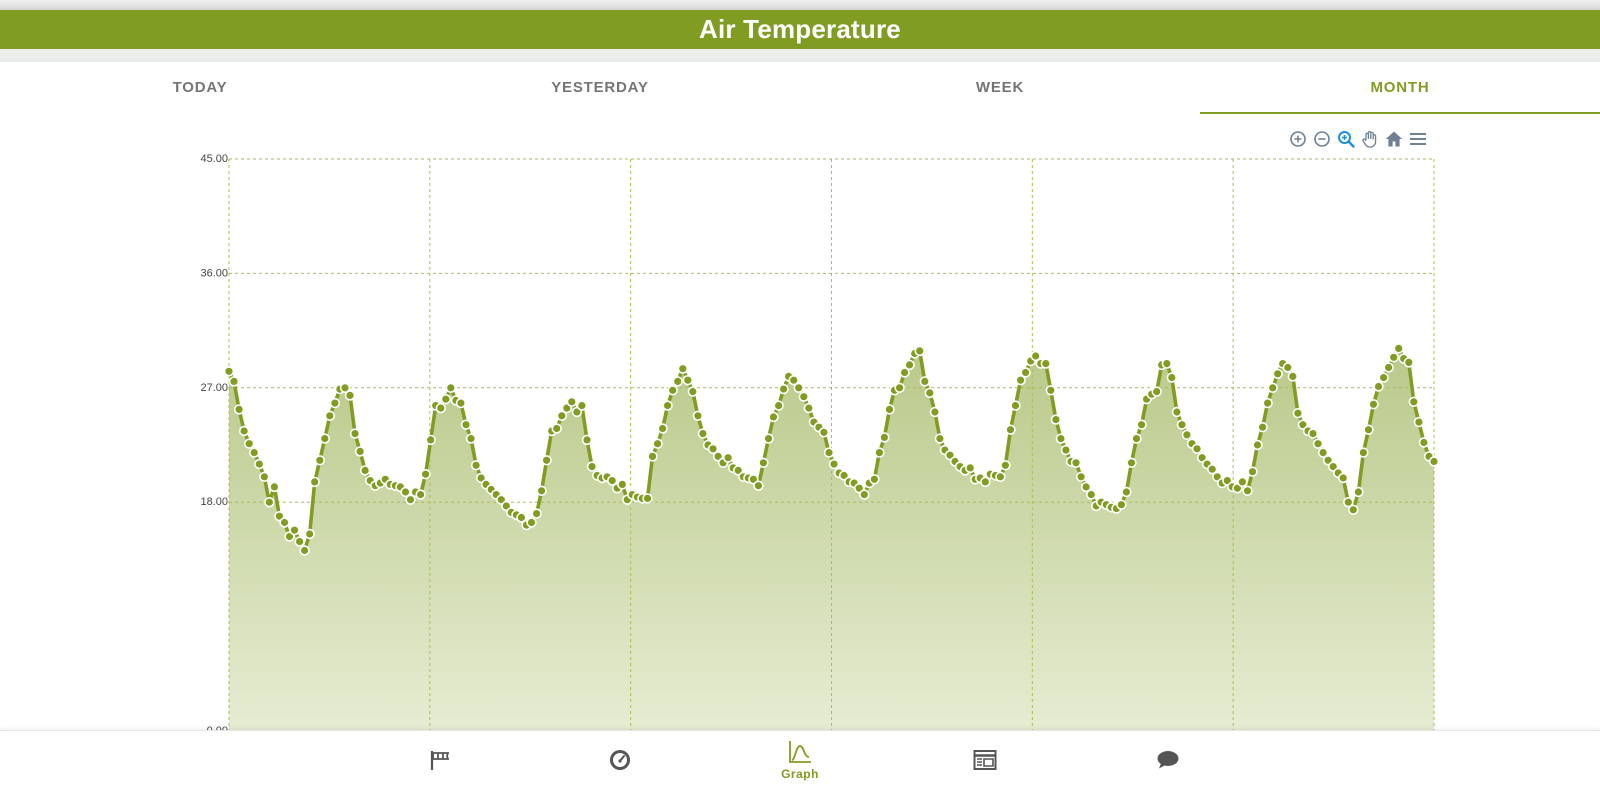  I want to click on selection-zoom-icon, so click(1346, 139).